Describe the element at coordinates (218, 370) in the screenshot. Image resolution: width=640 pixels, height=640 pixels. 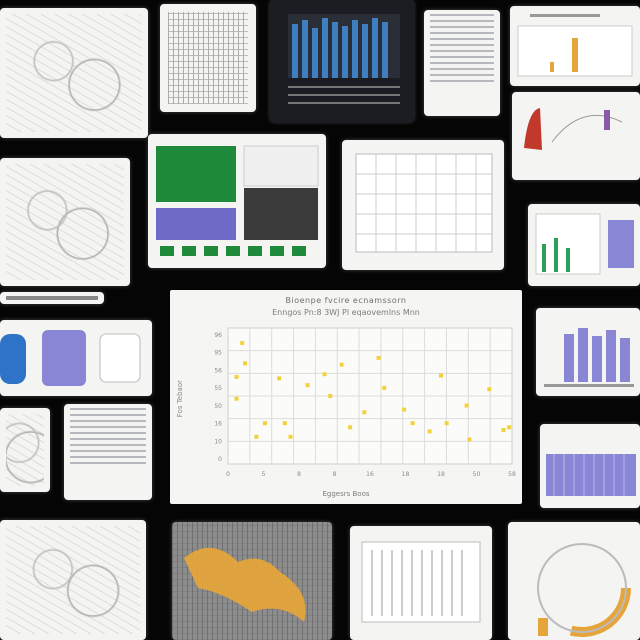
I see `scatter-y-tick-label: 56` at that location.